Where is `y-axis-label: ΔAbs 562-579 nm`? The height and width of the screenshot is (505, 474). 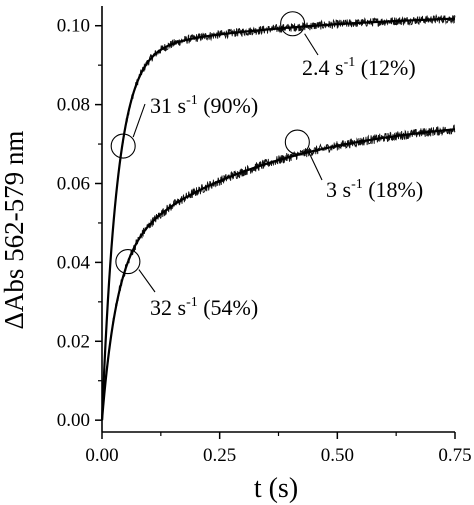
y-axis-label: ΔAbs 562-579 nm is located at coordinates (14, 230).